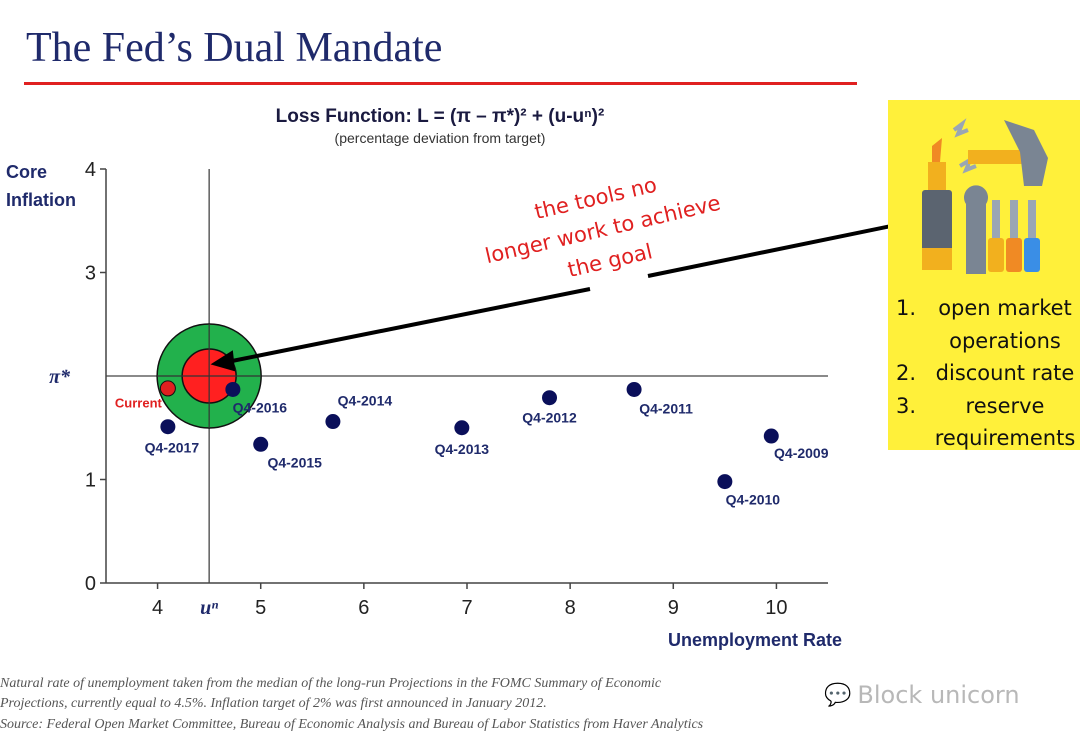  Describe the element at coordinates (172, 448) in the screenshot. I see `data-label: Q4-2017` at that location.